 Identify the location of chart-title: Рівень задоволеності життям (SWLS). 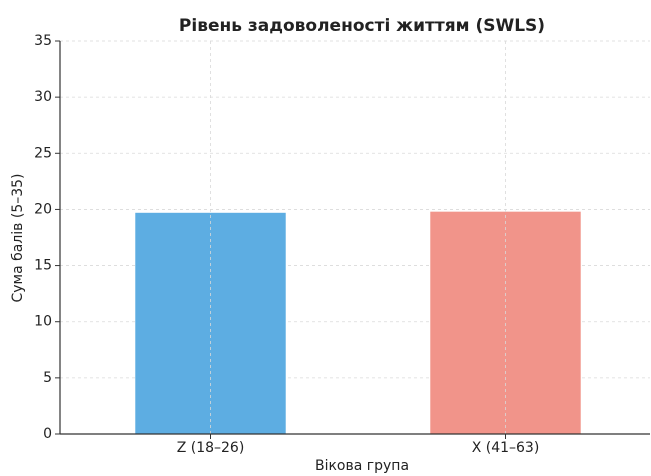
(362, 26).